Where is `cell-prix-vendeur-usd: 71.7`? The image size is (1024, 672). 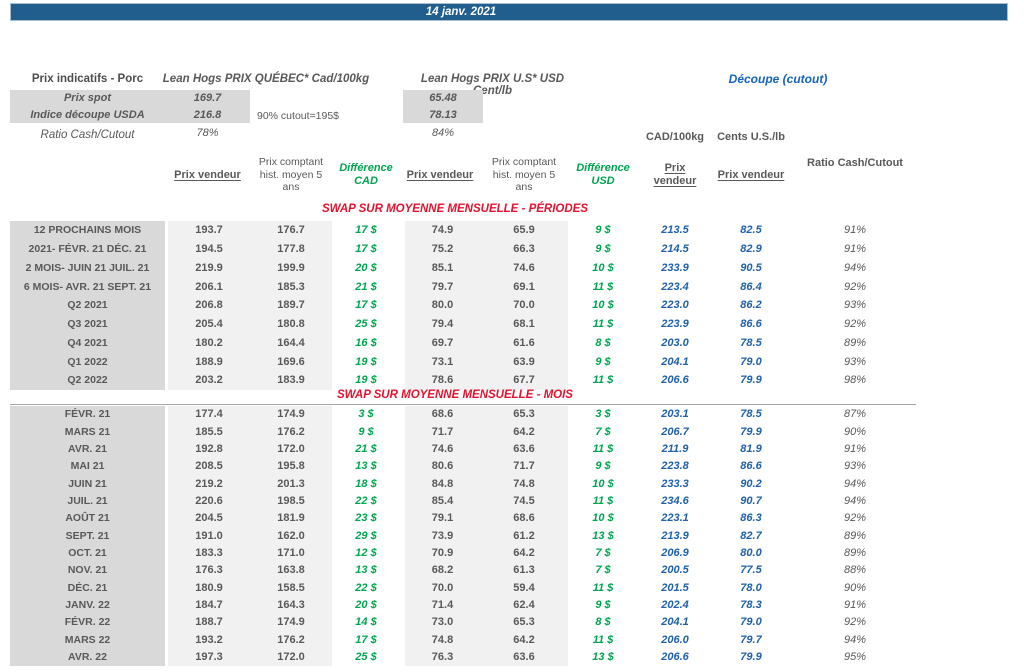 cell-prix-vendeur-usd: 71.7 is located at coordinates (440, 431).